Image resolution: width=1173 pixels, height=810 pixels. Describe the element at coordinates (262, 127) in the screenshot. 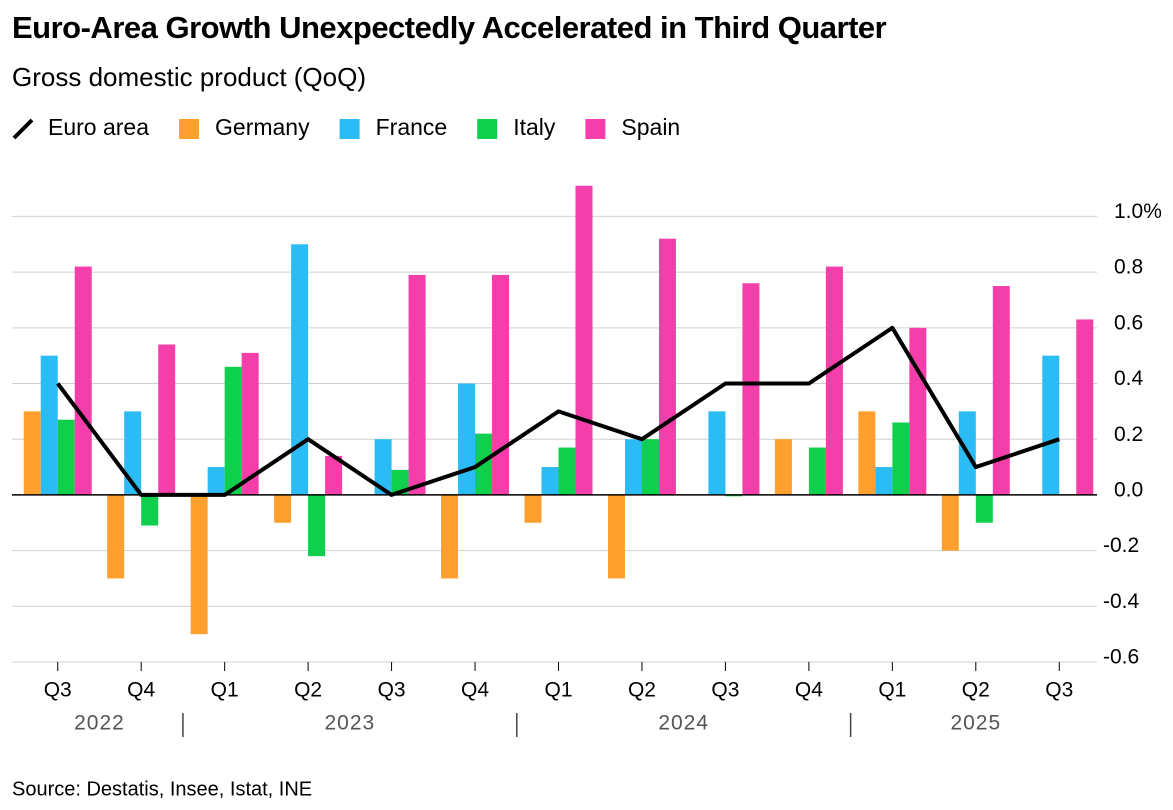

I see `legend-label: Germany` at that location.